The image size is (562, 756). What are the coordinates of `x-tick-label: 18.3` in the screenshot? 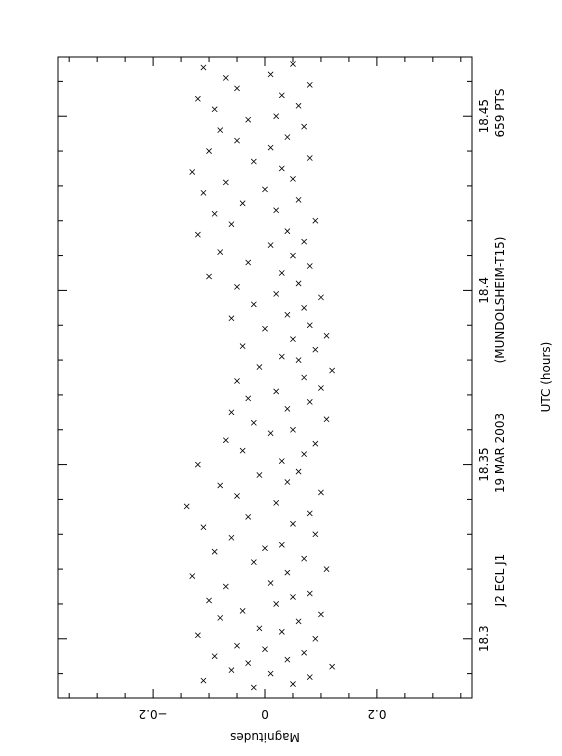 It's located at (484, 638).